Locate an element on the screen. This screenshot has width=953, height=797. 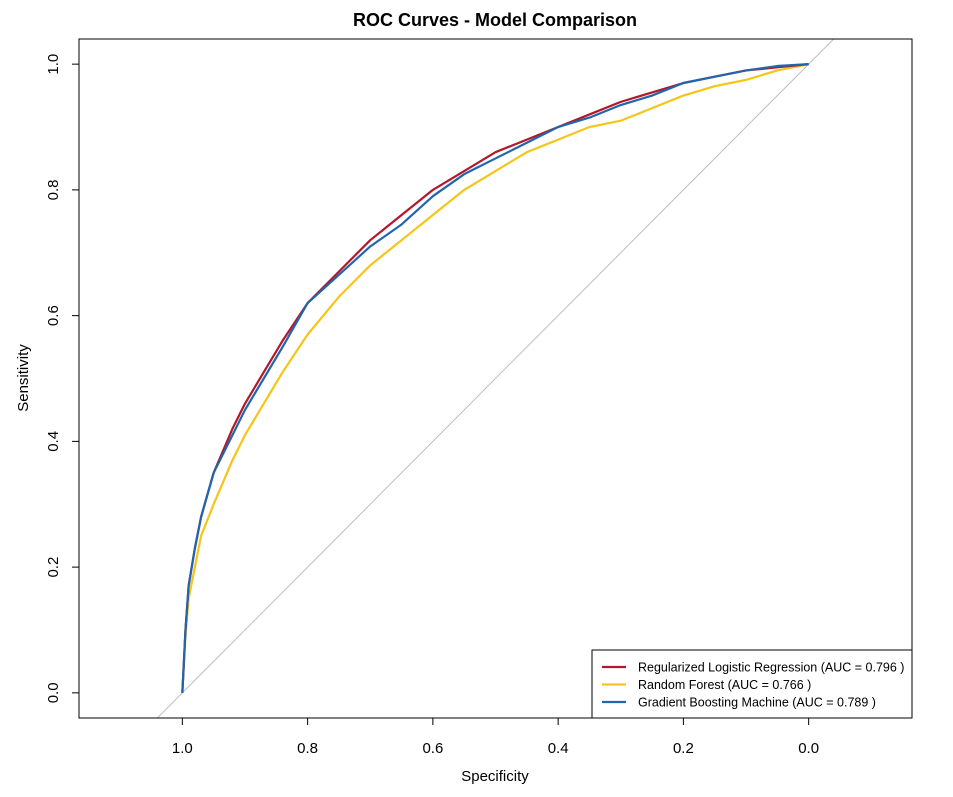
legend-entry-2: Gradient Boosting Machine (AUC = 0.789 ) is located at coordinates (757, 703).